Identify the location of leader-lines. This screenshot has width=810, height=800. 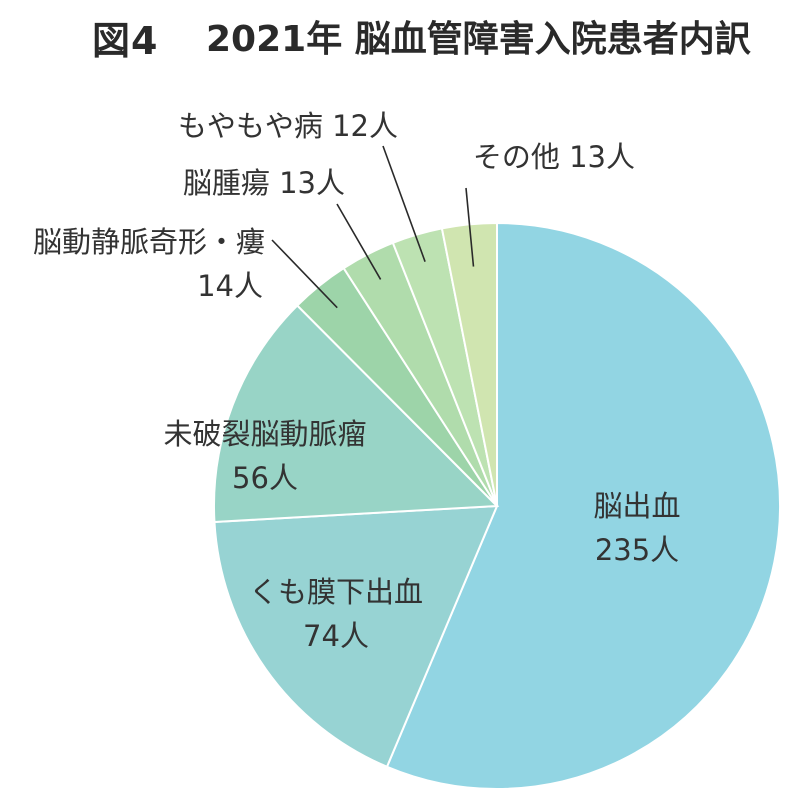
(373, 227).